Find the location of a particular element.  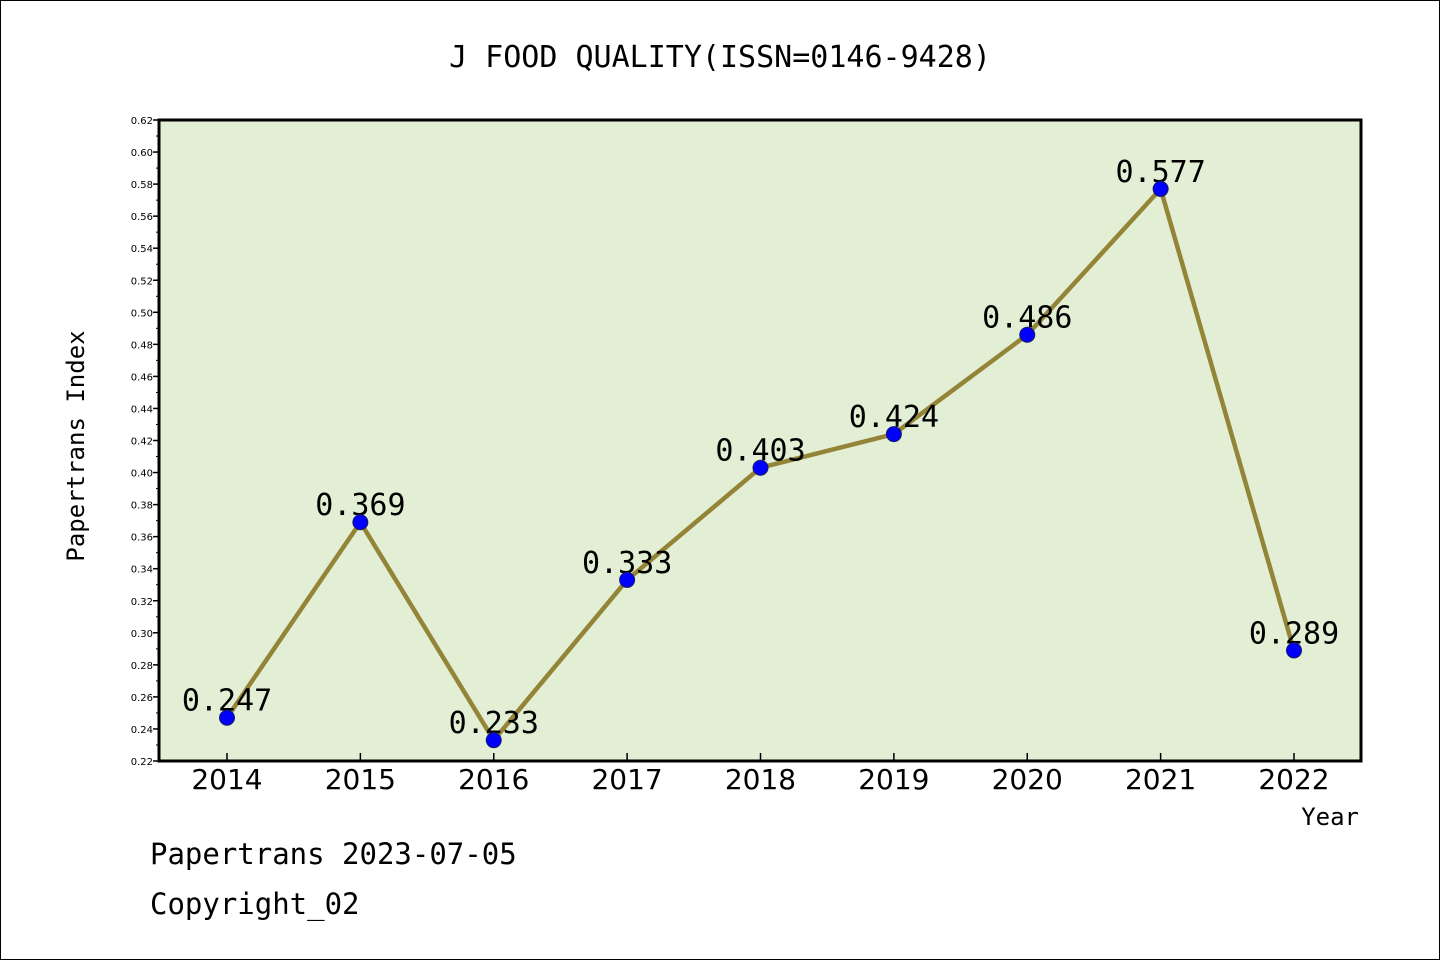

y-tick-label: 0.62 is located at coordinates (142, 121).